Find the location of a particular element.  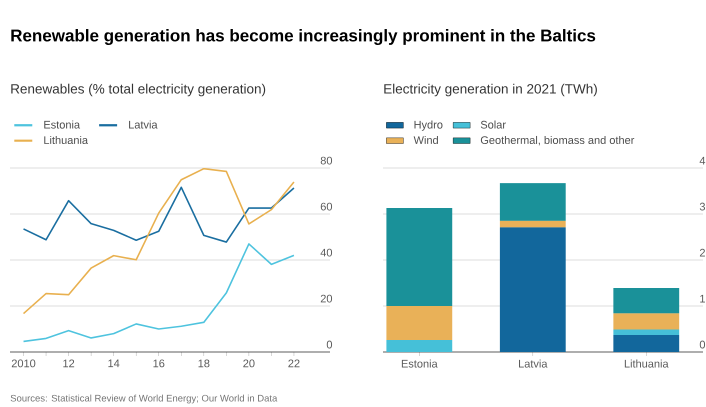

y-tick-label: 20 is located at coordinates (326, 298).